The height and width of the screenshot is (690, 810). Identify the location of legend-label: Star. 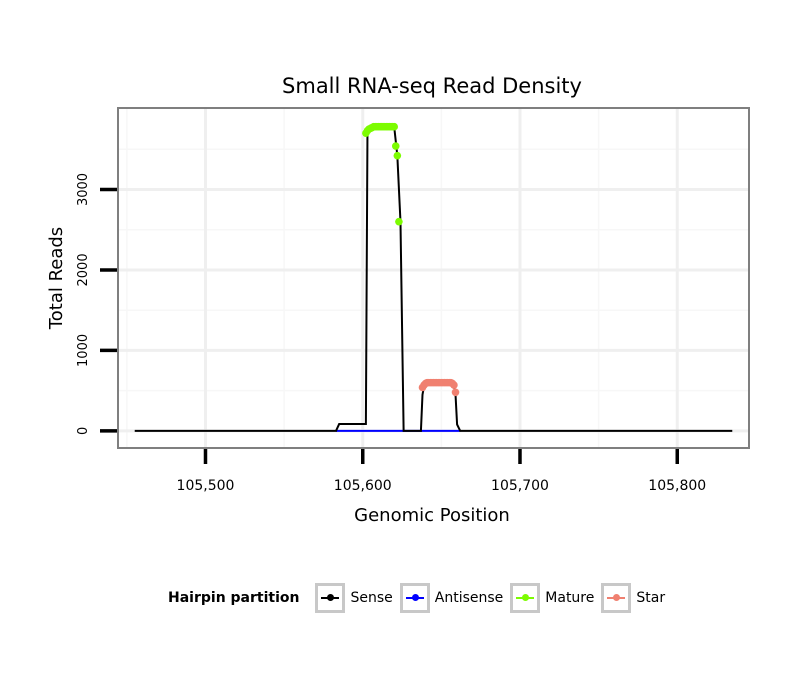
(651, 598).